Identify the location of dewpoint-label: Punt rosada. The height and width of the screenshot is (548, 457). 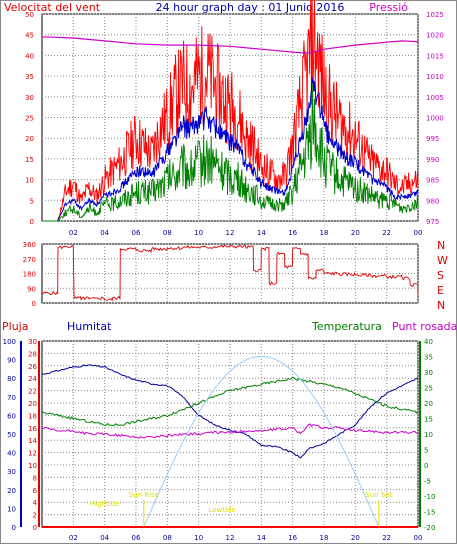
(424, 326).